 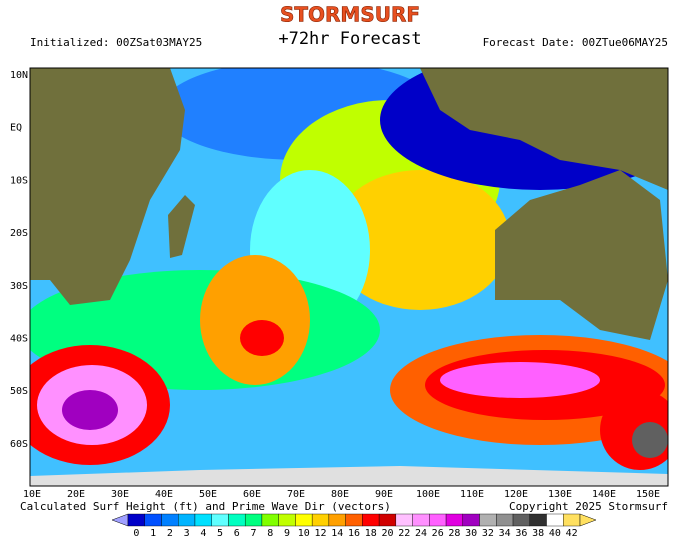 I want to click on lon-label: 10E, so click(x=32, y=494).